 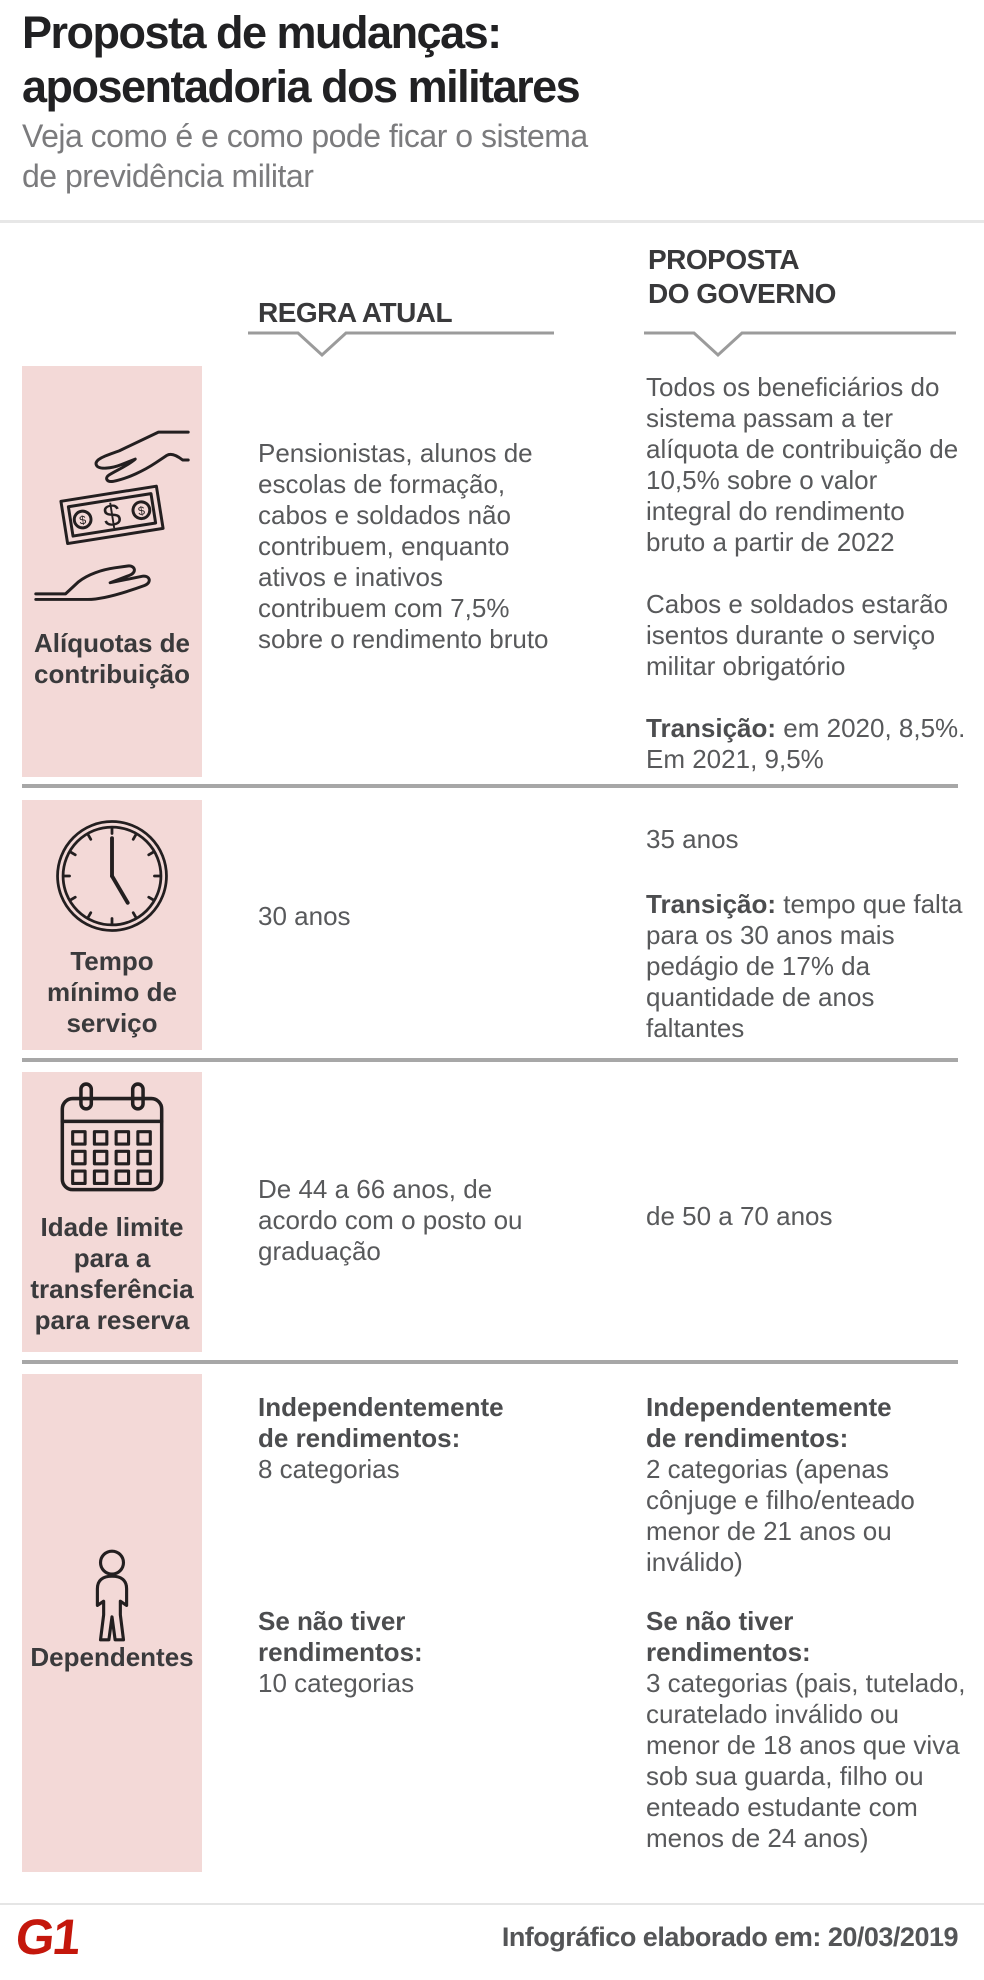 I want to click on row4-current-value-2: 10 categorias, so click(x=336, y=1683).